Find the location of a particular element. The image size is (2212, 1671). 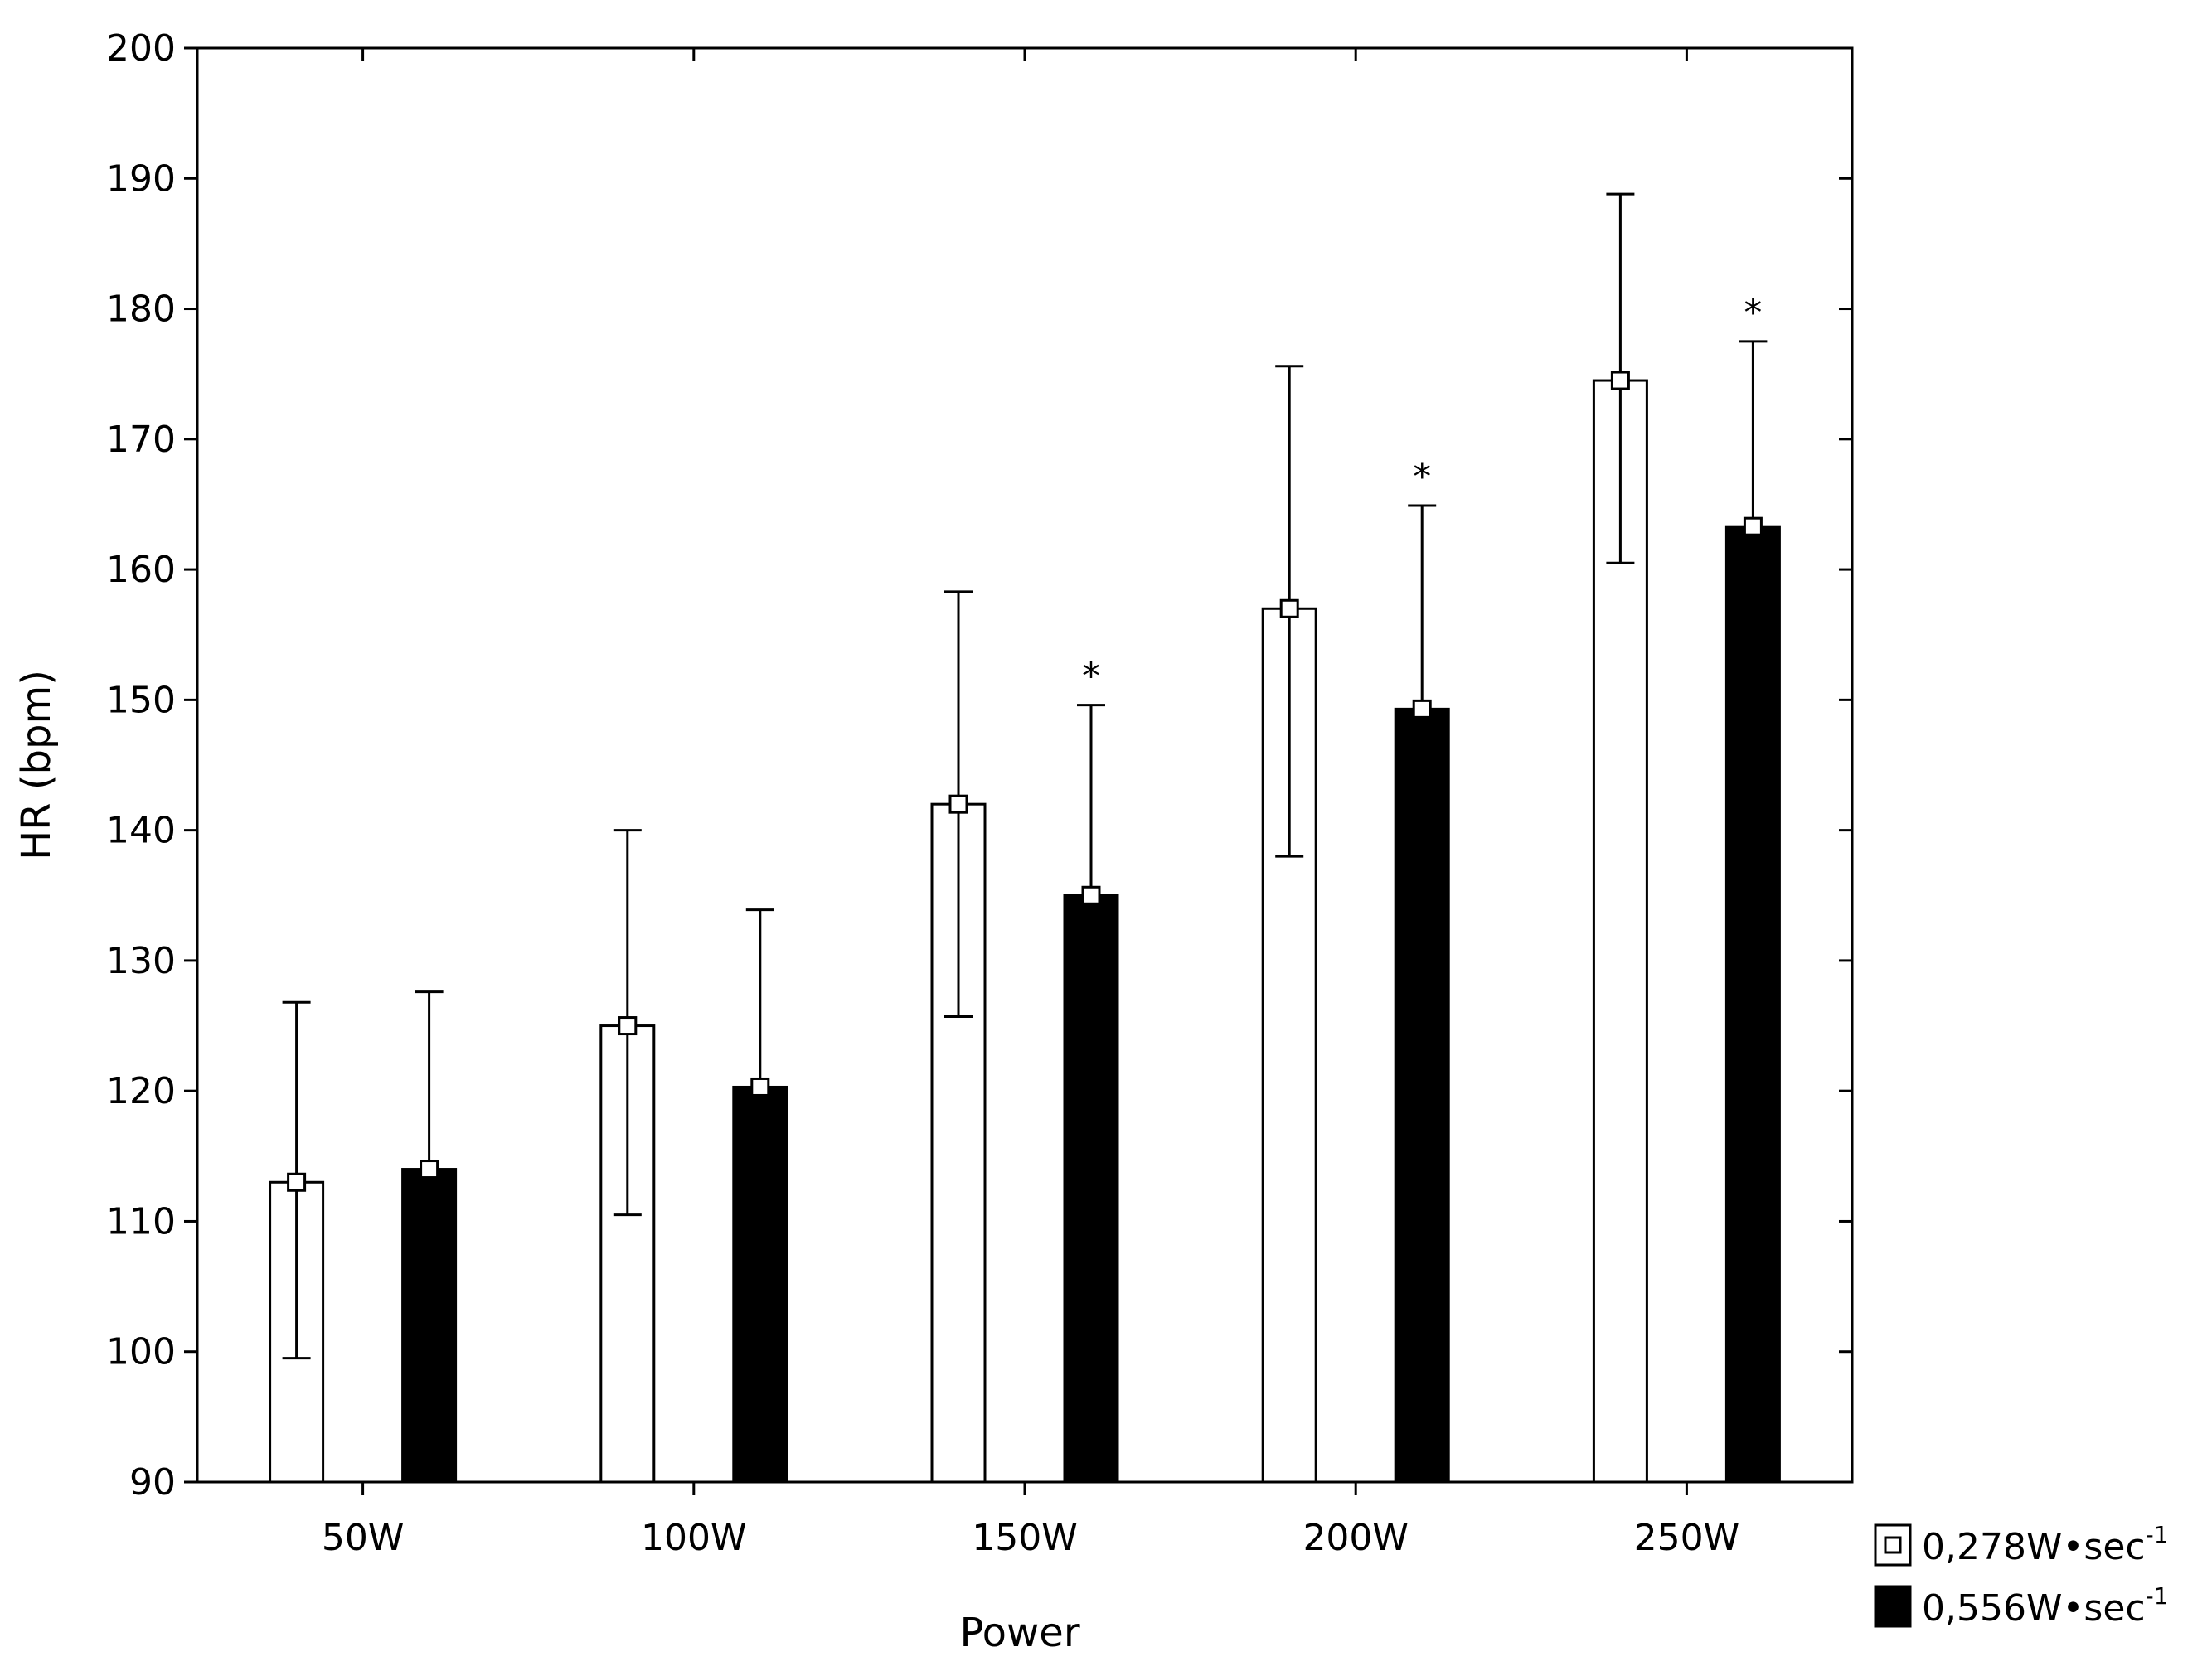

x-tick-label: 150W is located at coordinates (1025, 1538).